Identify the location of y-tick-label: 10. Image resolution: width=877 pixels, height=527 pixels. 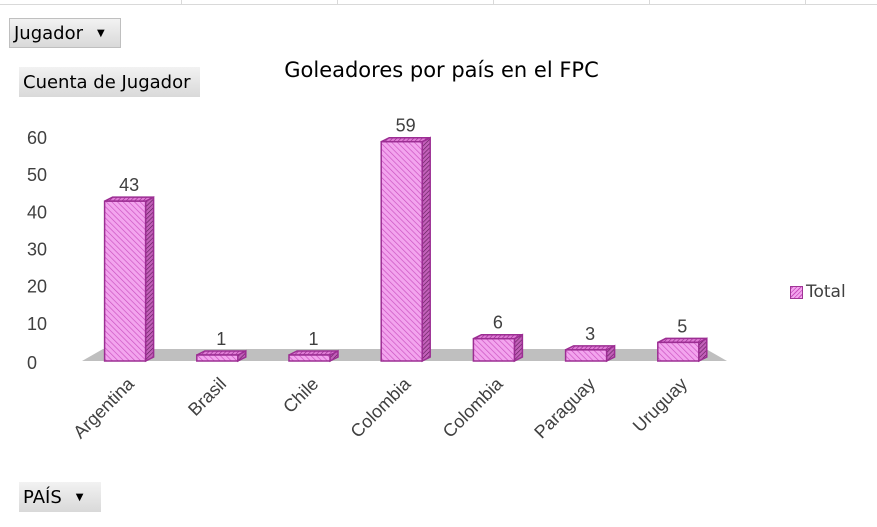
(37, 324).